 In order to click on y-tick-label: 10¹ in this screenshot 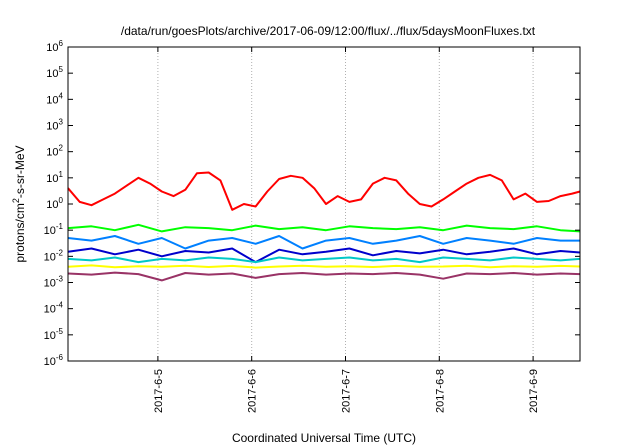, I will do `click(54, 177)`.